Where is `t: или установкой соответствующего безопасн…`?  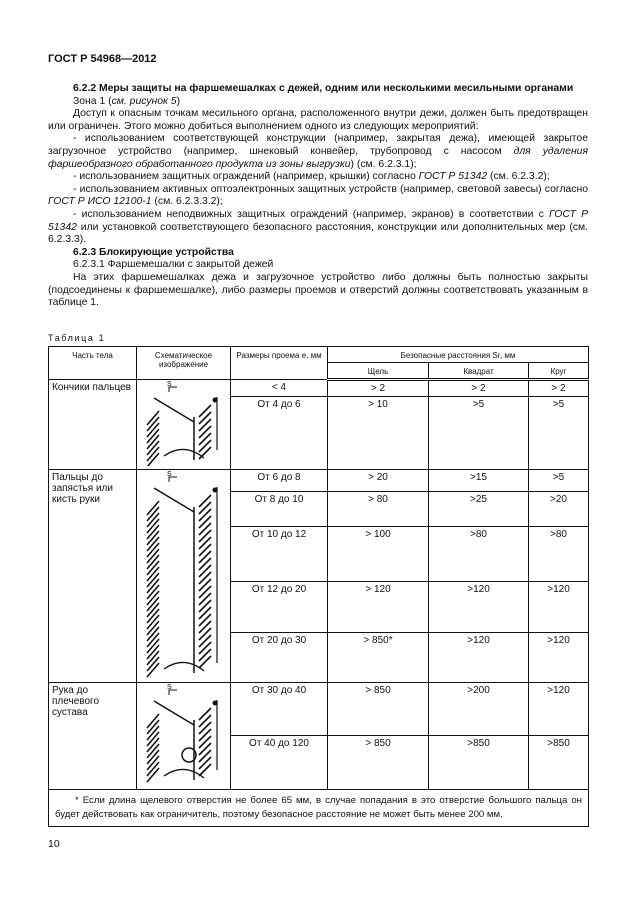 t: или установкой соответствующего безопасн… is located at coordinates (318, 233).